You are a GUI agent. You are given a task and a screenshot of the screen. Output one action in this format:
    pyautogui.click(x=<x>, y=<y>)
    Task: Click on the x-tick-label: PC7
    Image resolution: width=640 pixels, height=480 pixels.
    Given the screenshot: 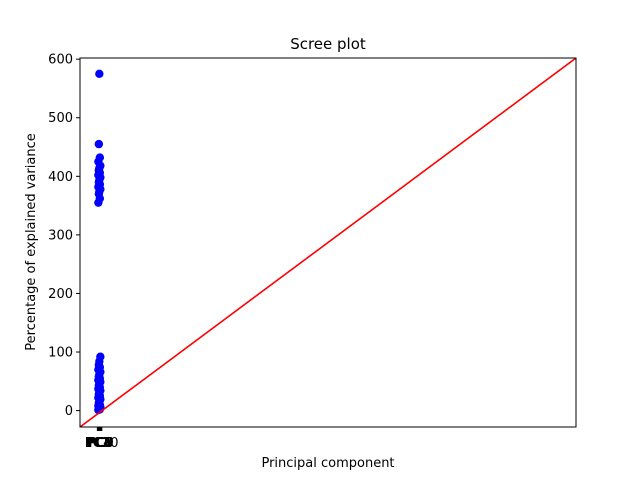 What is the action you would take?
    pyautogui.click(x=100, y=443)
    